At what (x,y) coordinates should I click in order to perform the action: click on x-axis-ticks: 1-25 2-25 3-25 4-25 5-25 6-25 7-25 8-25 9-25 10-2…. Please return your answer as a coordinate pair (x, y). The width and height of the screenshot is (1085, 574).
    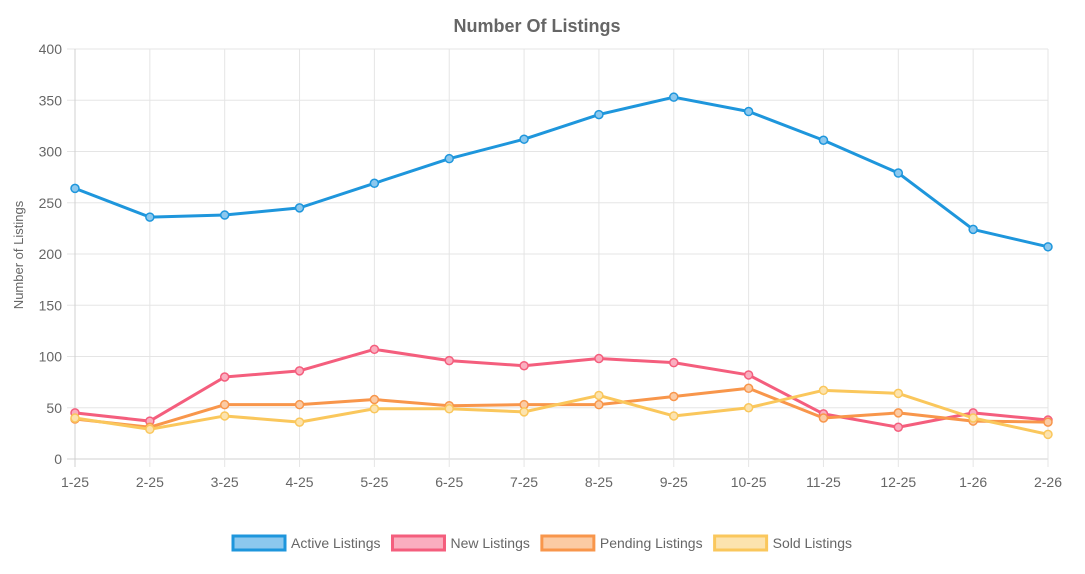
    Looking at the image, I should click on (561, 482).